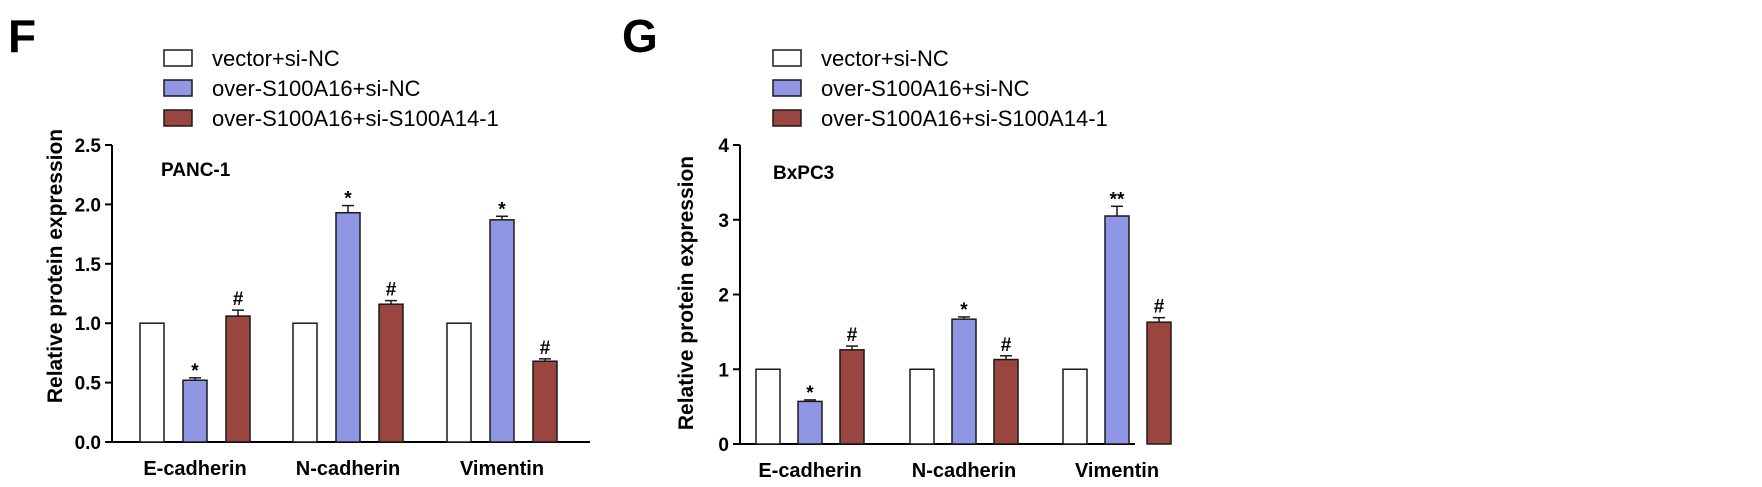  I want to click on panel-letter-G: G, so click(640, 36).